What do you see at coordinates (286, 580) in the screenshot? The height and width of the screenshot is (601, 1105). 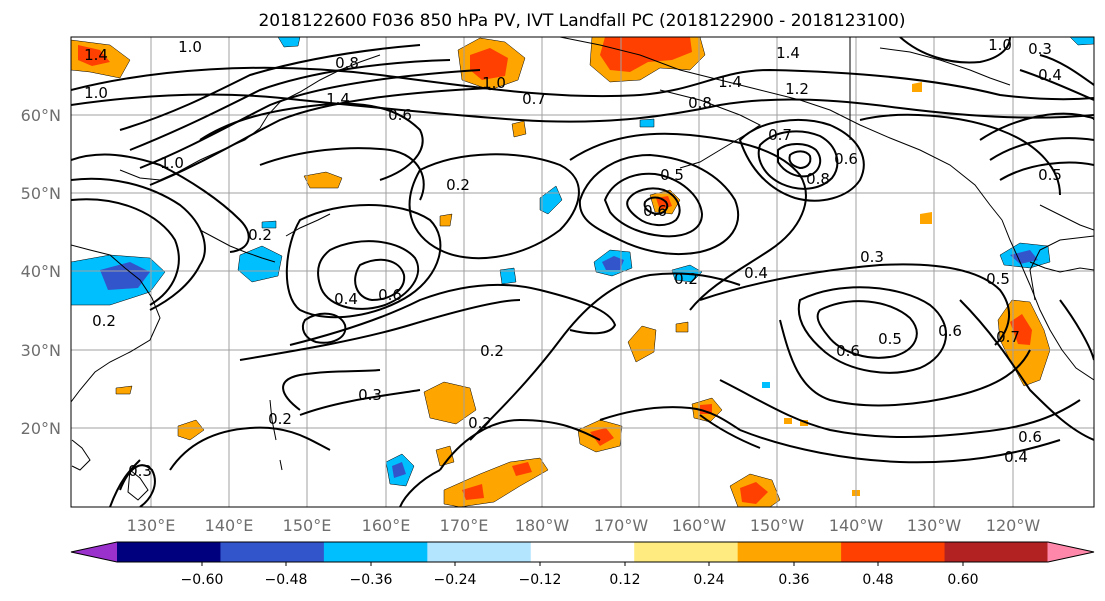 I see `colorbar-label: −0.48` at bounding box center [286, 580].